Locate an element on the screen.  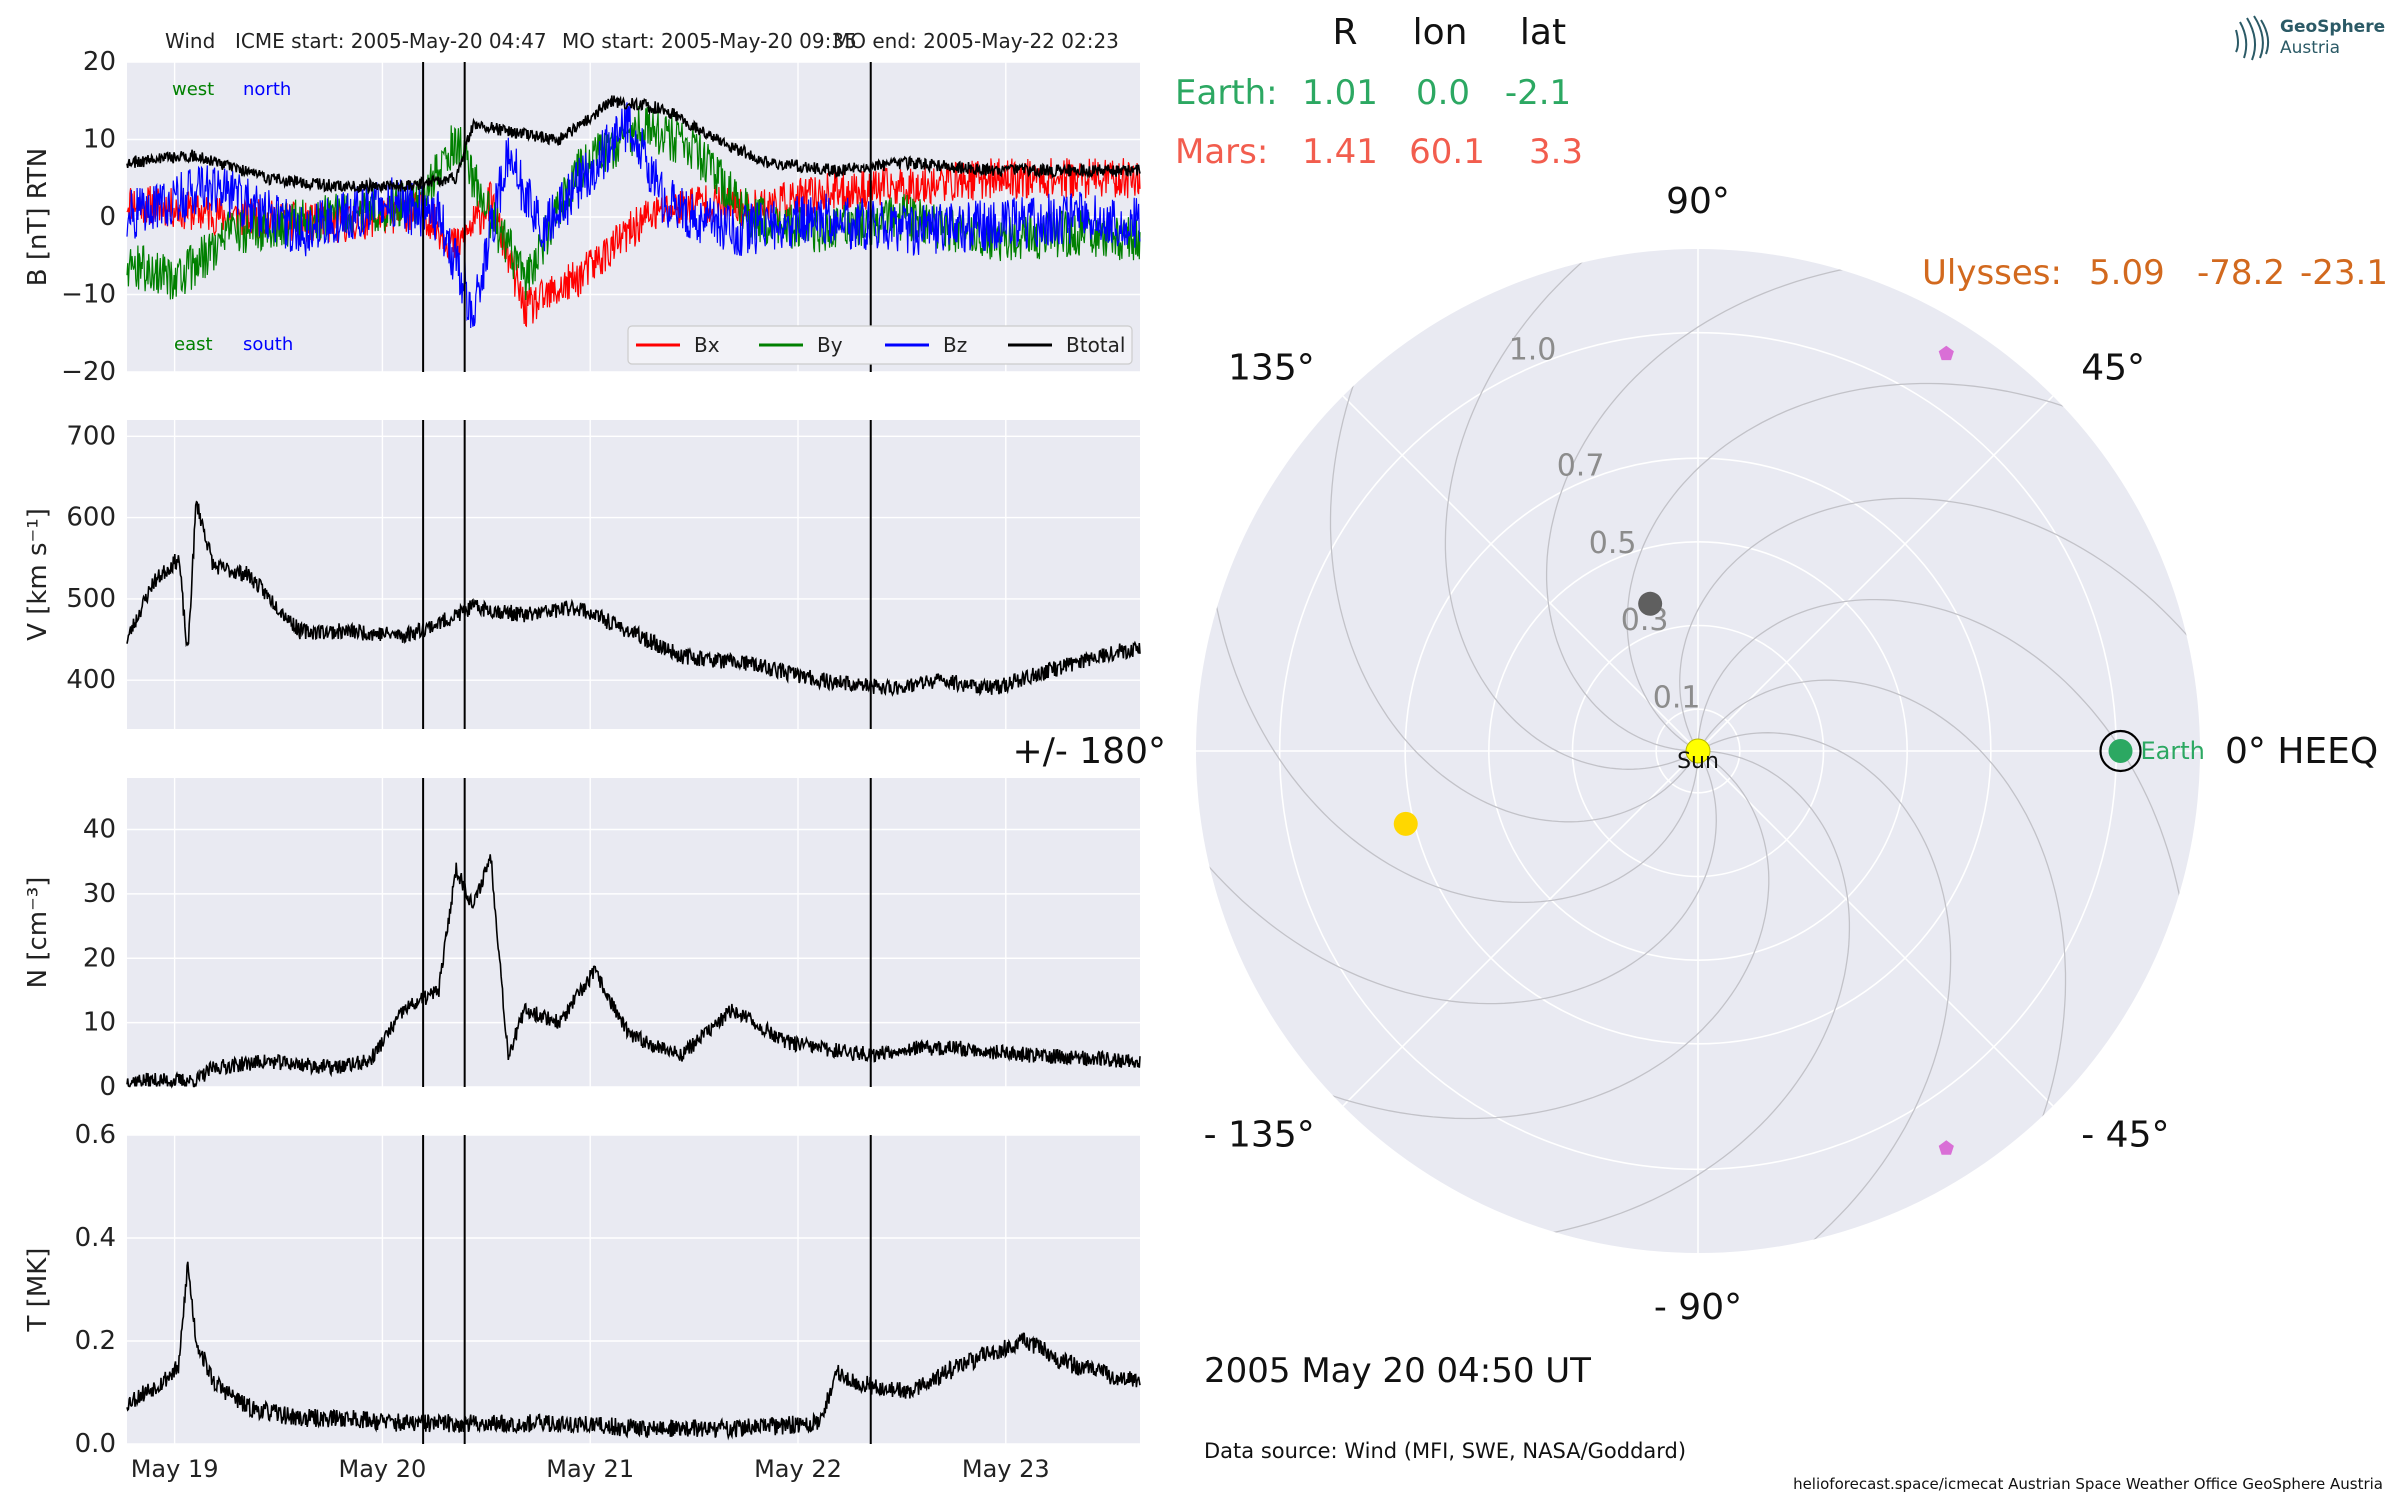
series-line-v is located at coordinates (633, 598).